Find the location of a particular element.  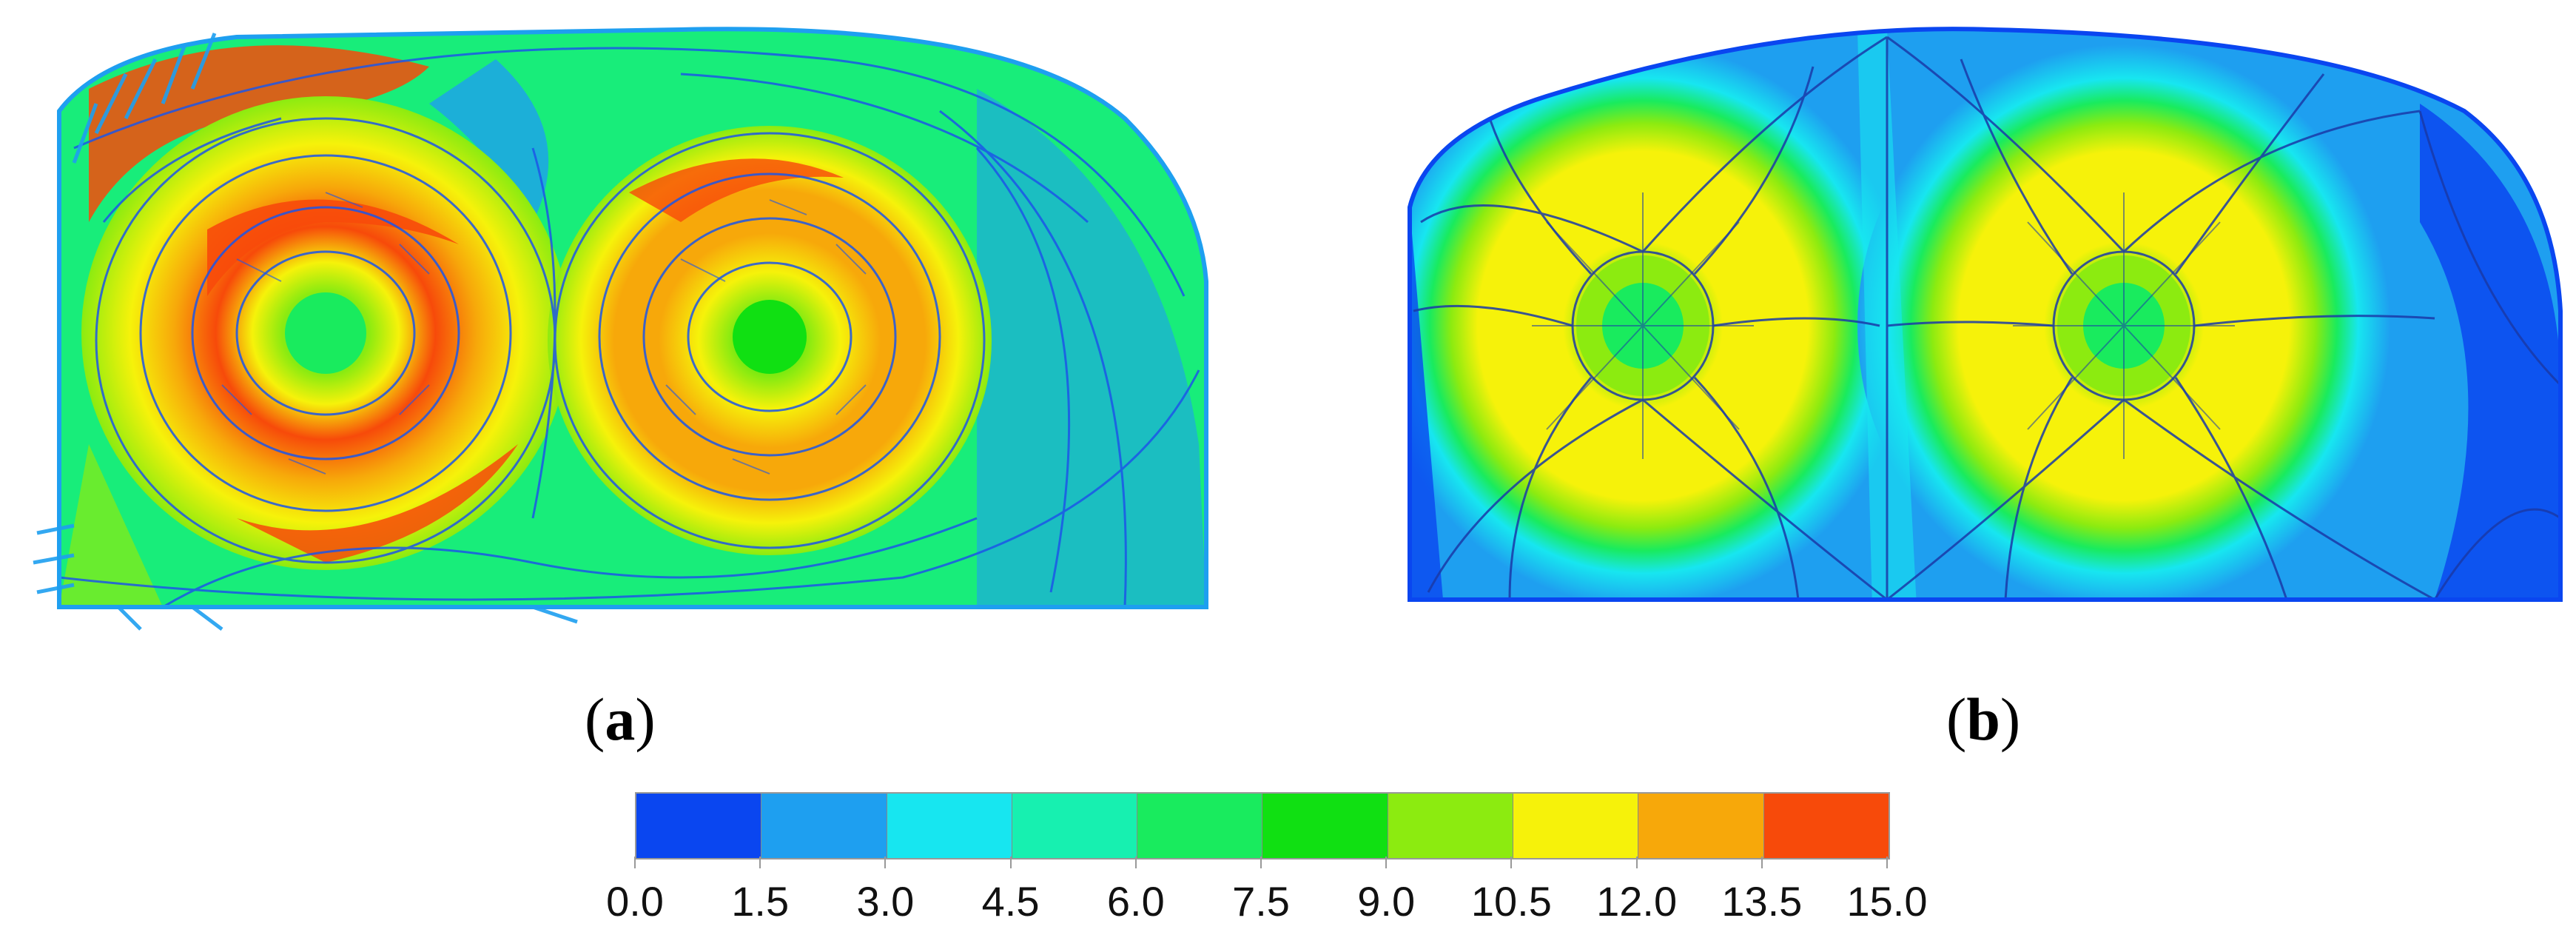

colorbar-tick-label: 10.5 is located at coordinates (1511, 901).